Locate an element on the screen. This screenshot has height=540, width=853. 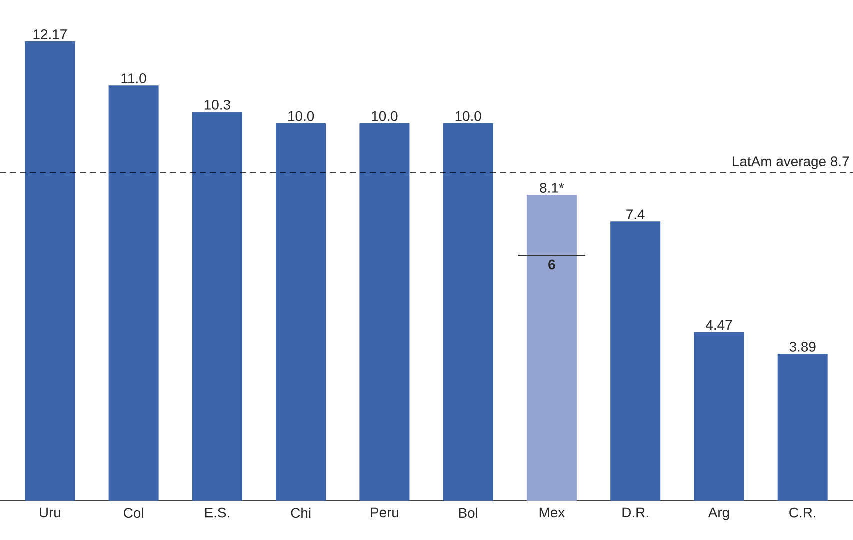
data-label: 7.4 is located at coordinates (635, 215).